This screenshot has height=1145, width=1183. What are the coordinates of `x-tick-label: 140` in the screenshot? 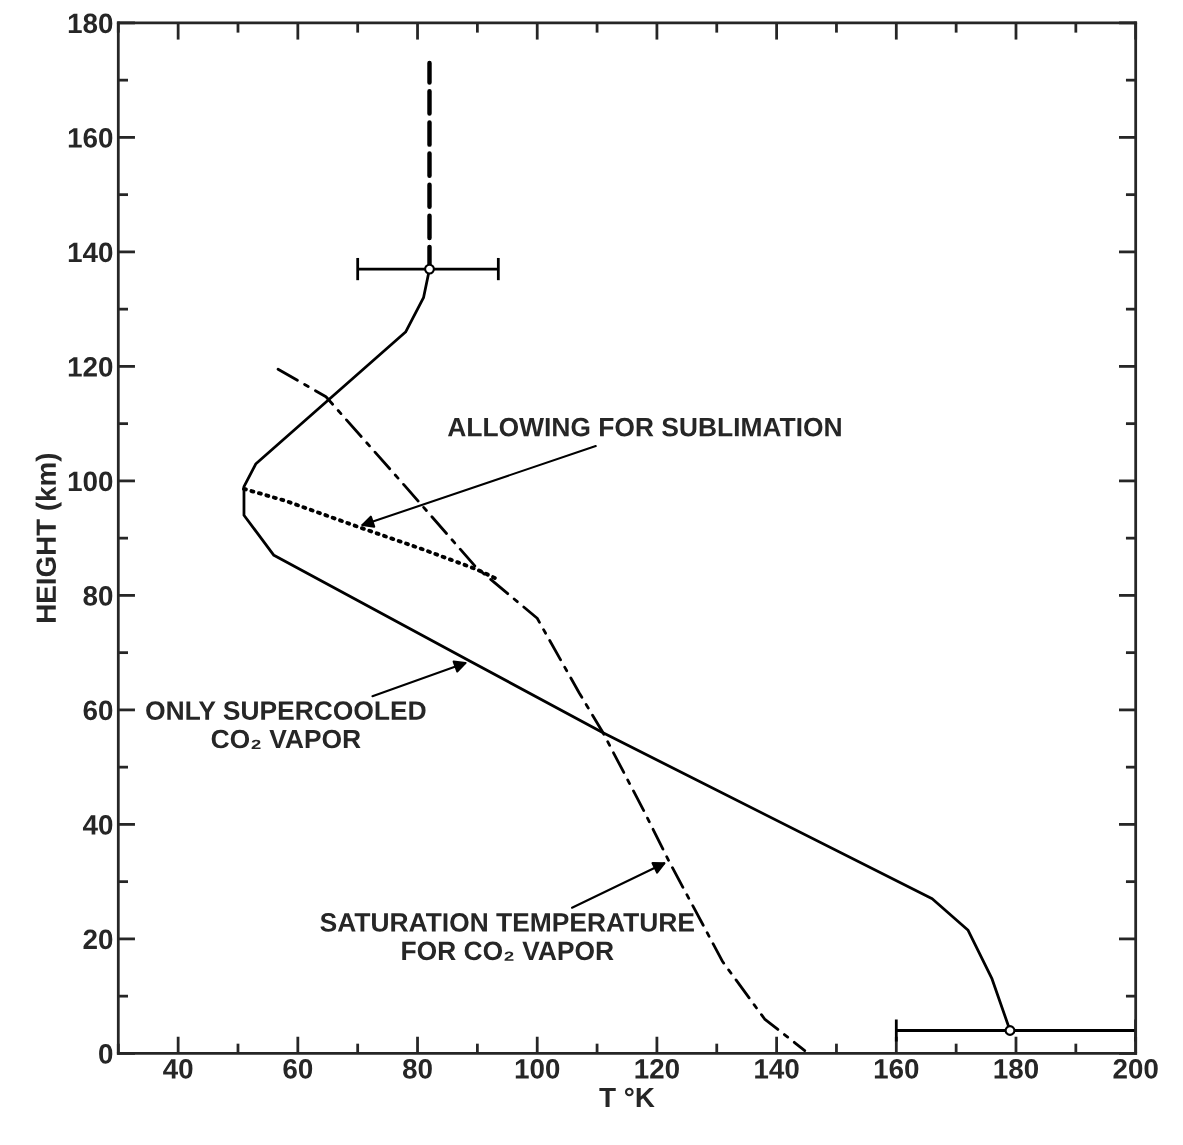 It's located at (777, 1068).